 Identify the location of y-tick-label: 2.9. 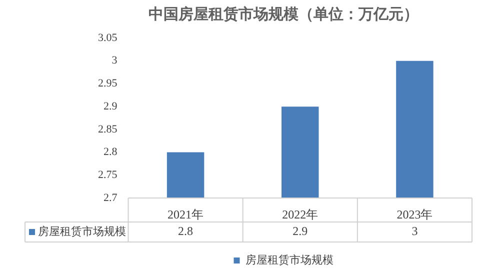
(111, 106).